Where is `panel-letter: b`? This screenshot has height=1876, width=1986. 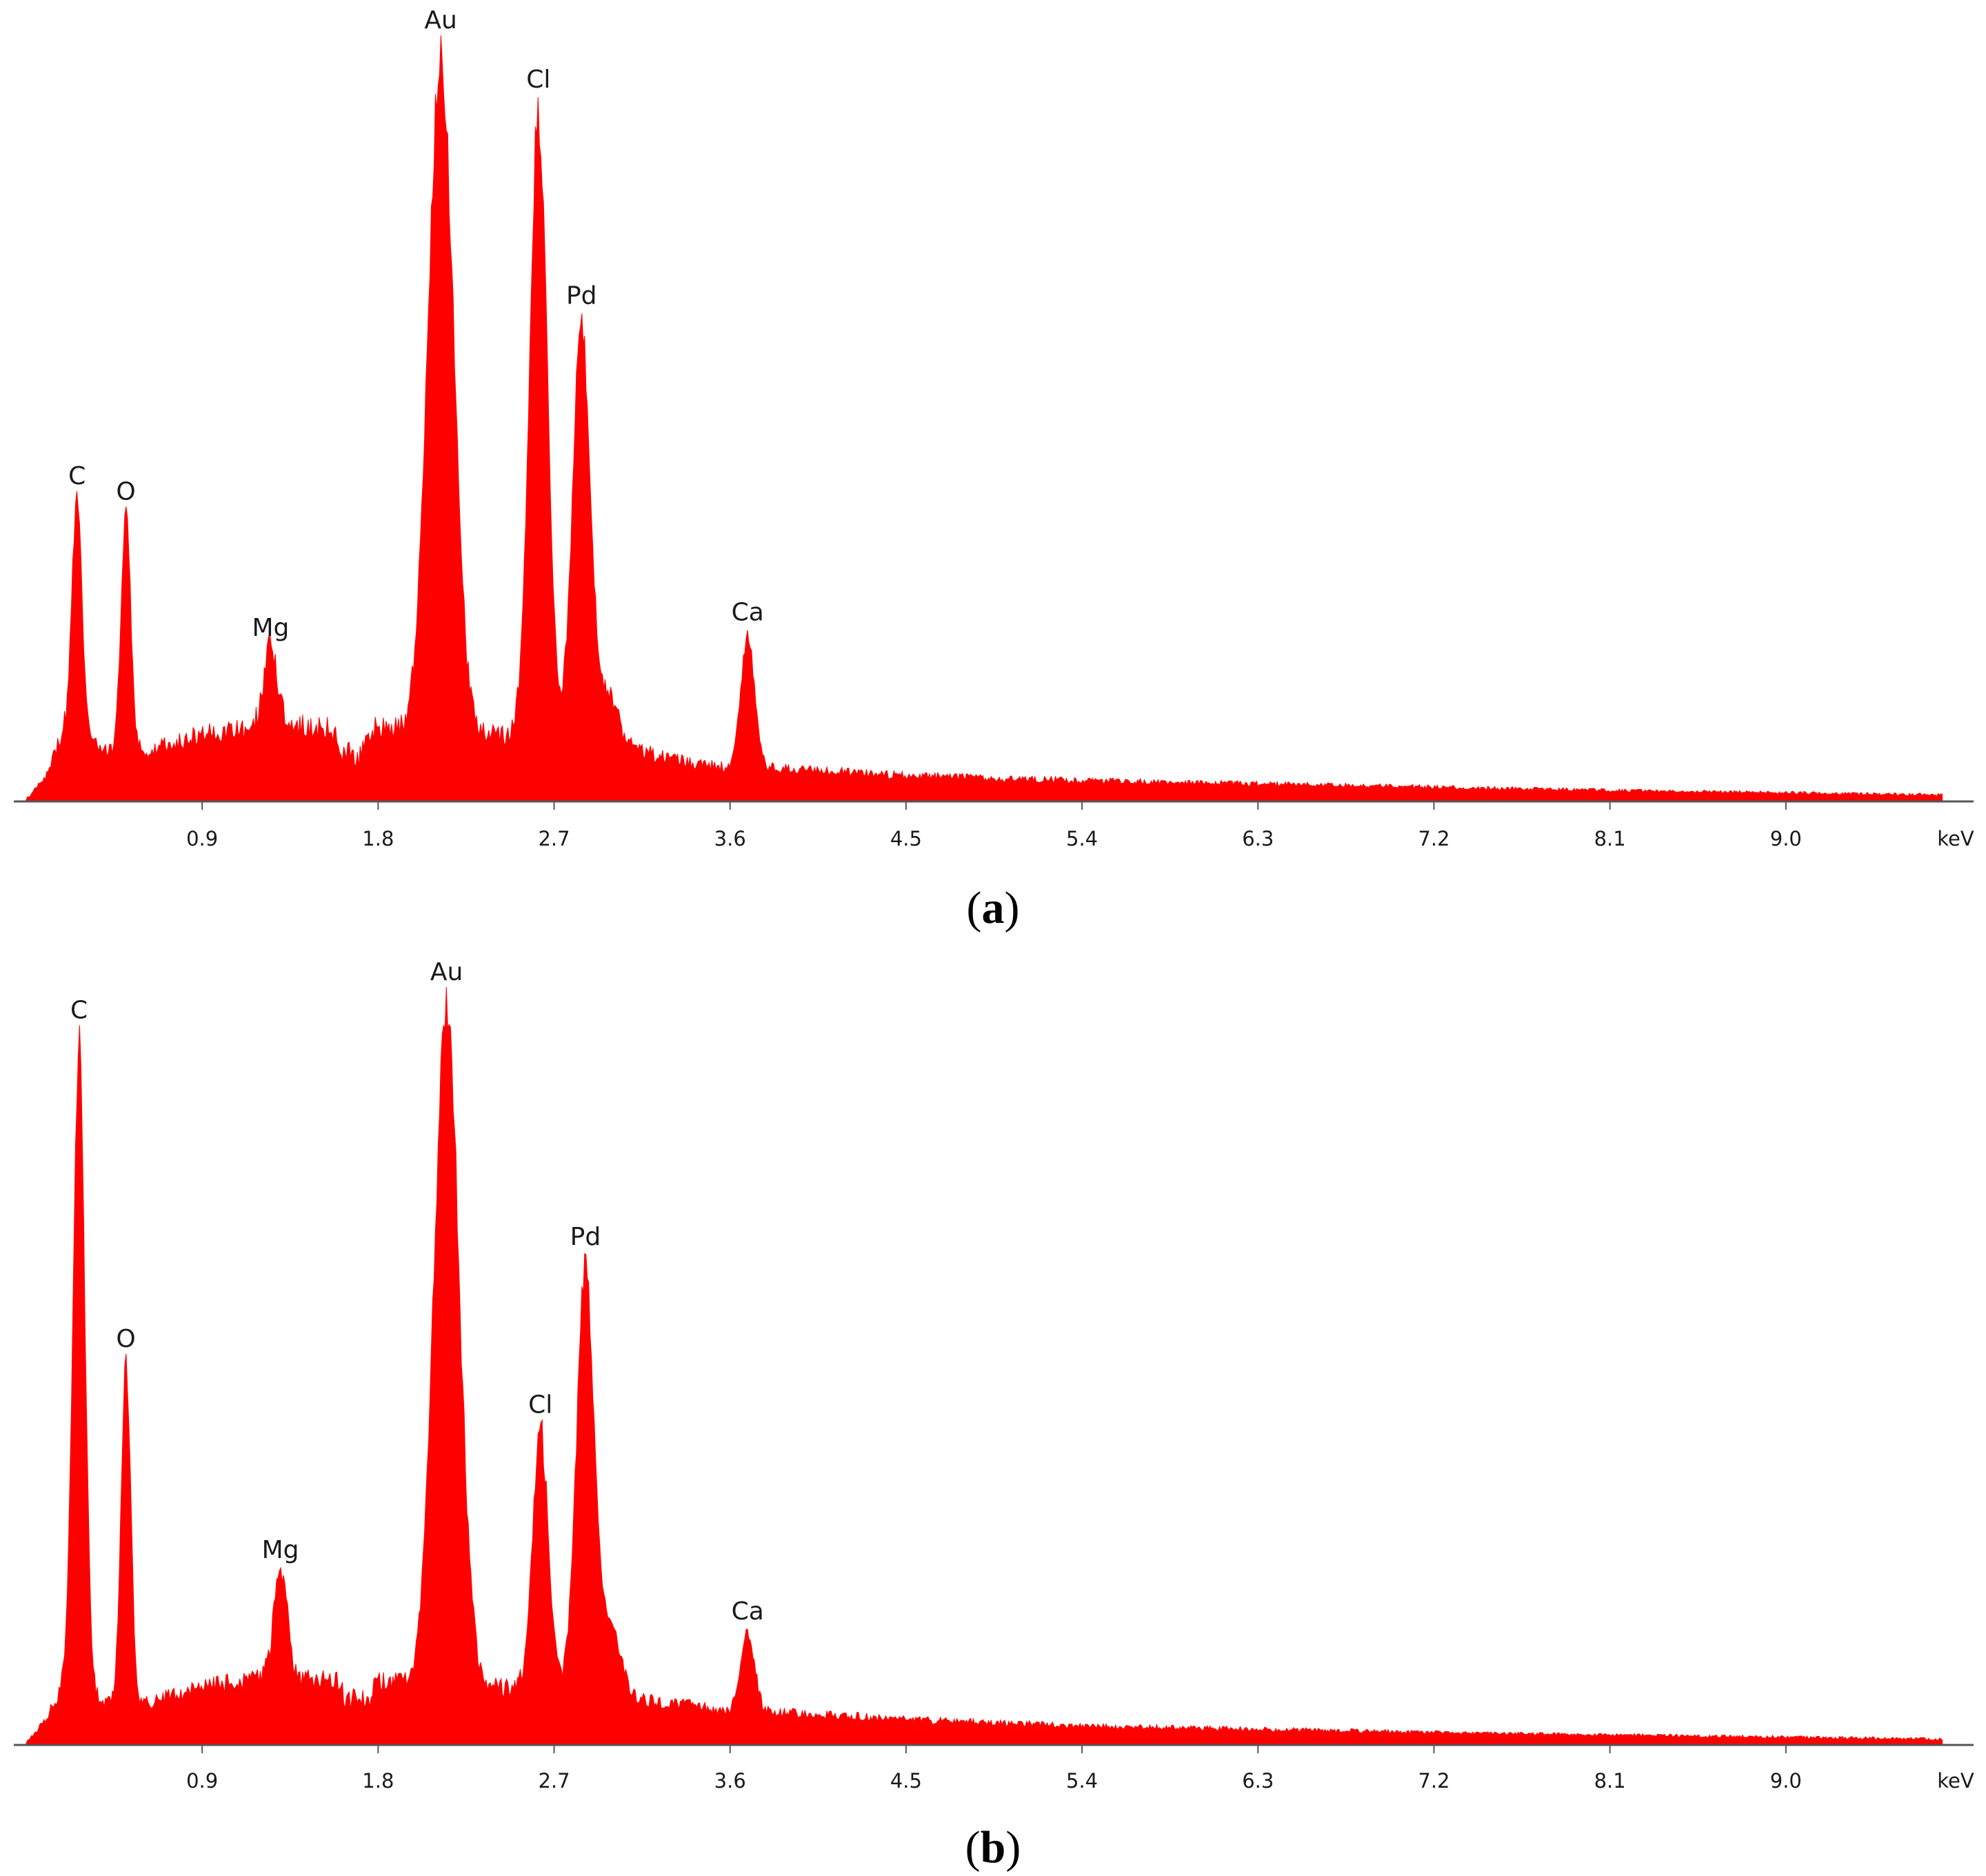
panel-letter: b is located at coordinates (993, 1847).